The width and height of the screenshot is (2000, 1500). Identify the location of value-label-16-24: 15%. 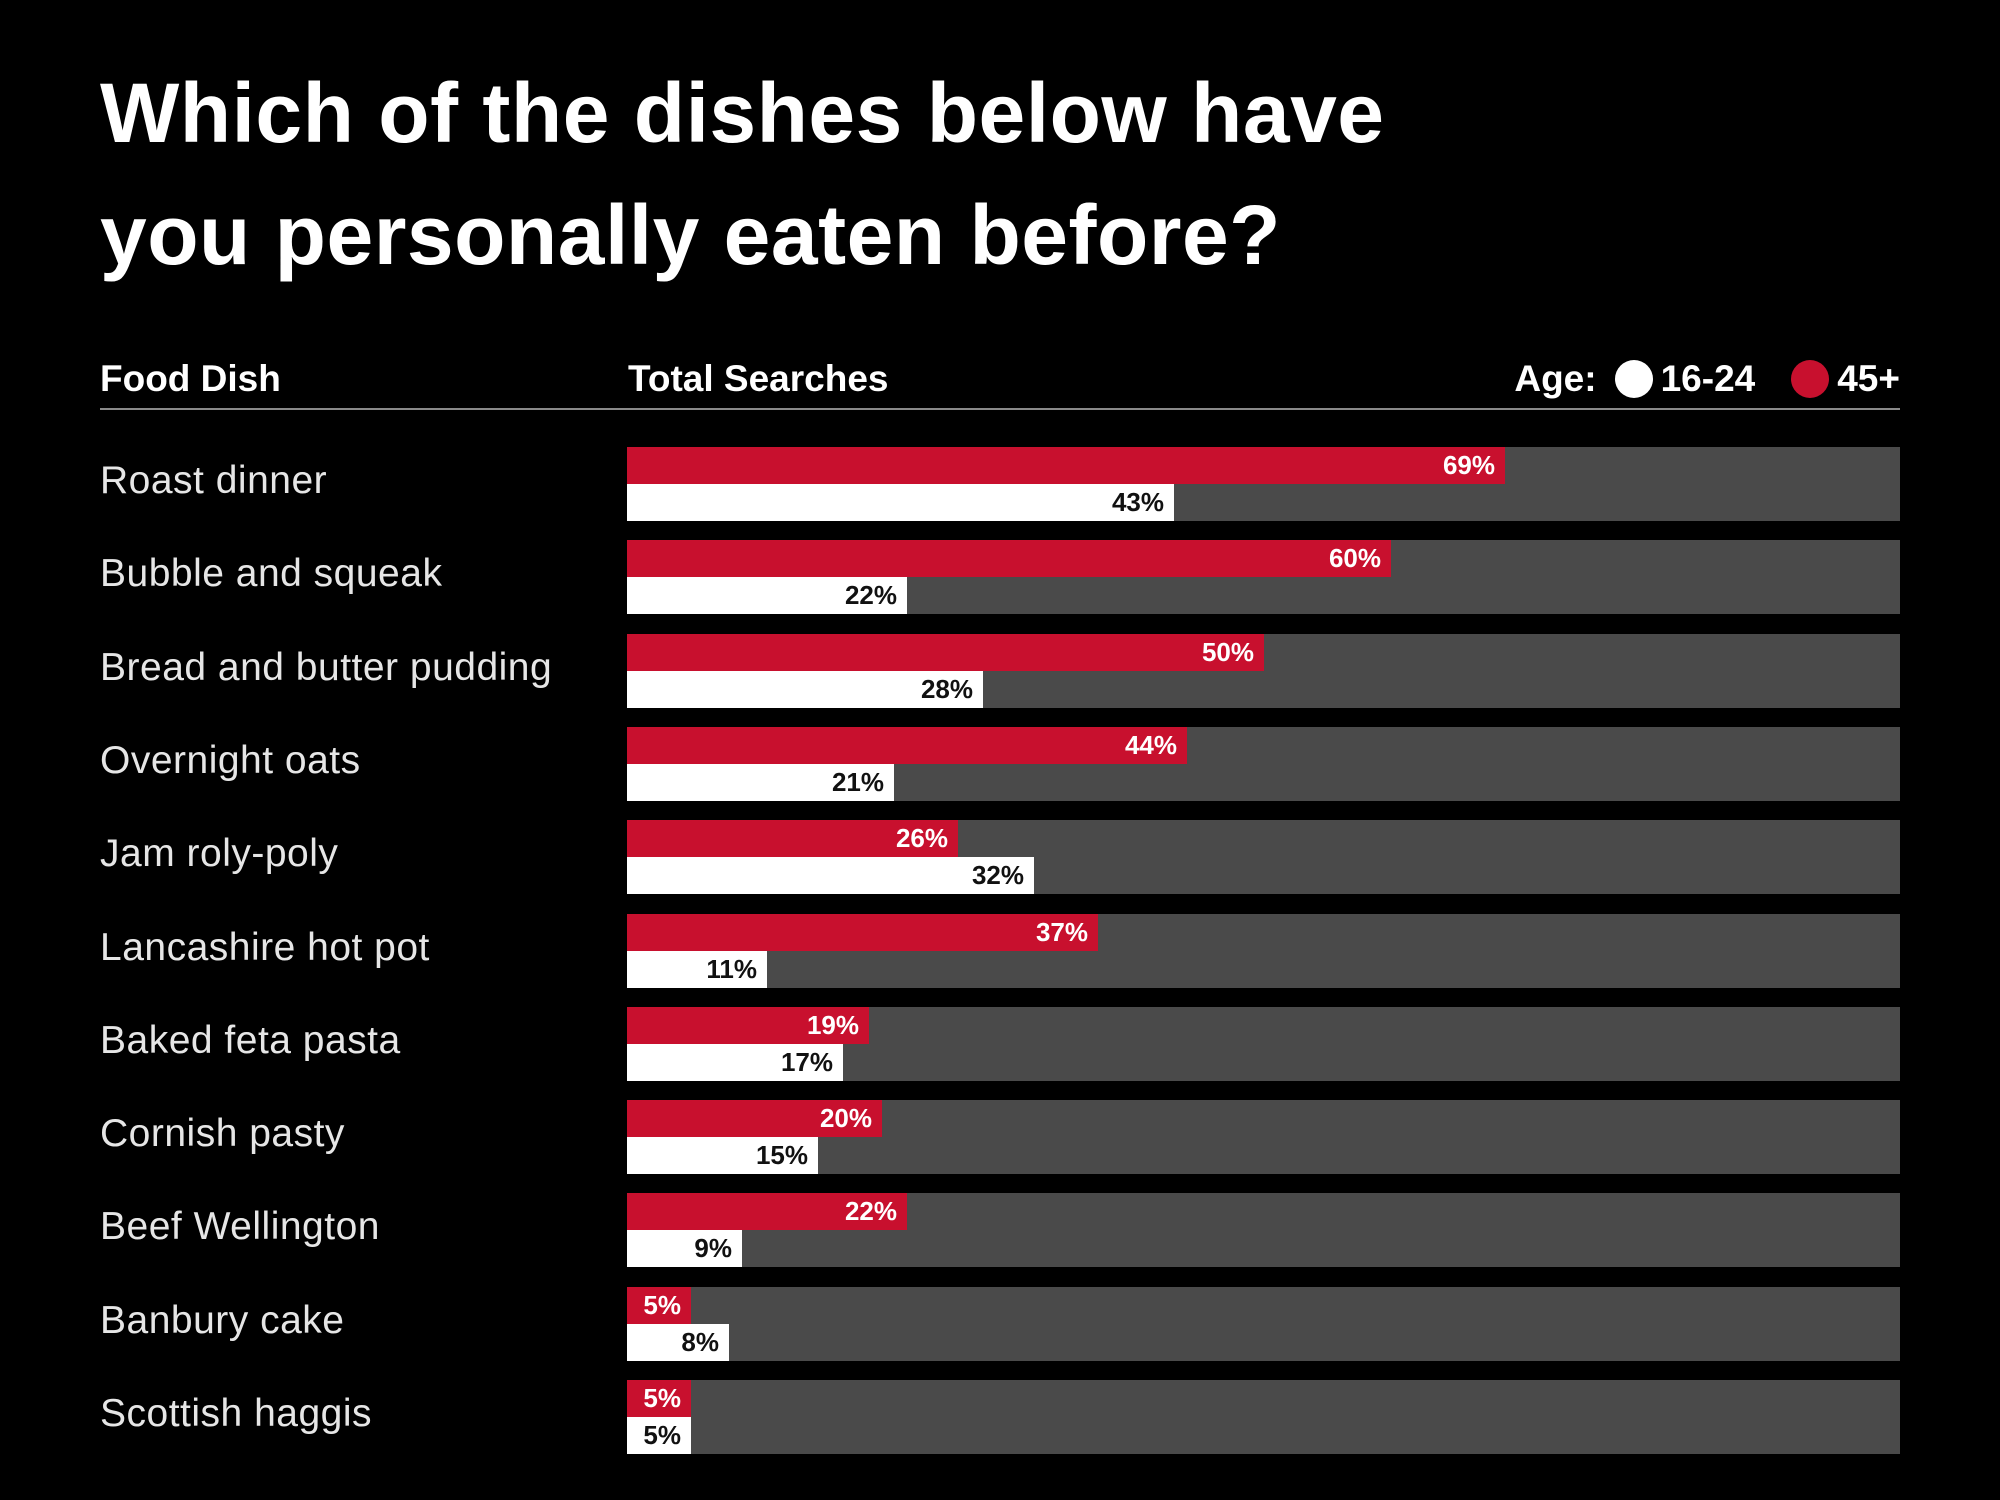
(781, 1155).